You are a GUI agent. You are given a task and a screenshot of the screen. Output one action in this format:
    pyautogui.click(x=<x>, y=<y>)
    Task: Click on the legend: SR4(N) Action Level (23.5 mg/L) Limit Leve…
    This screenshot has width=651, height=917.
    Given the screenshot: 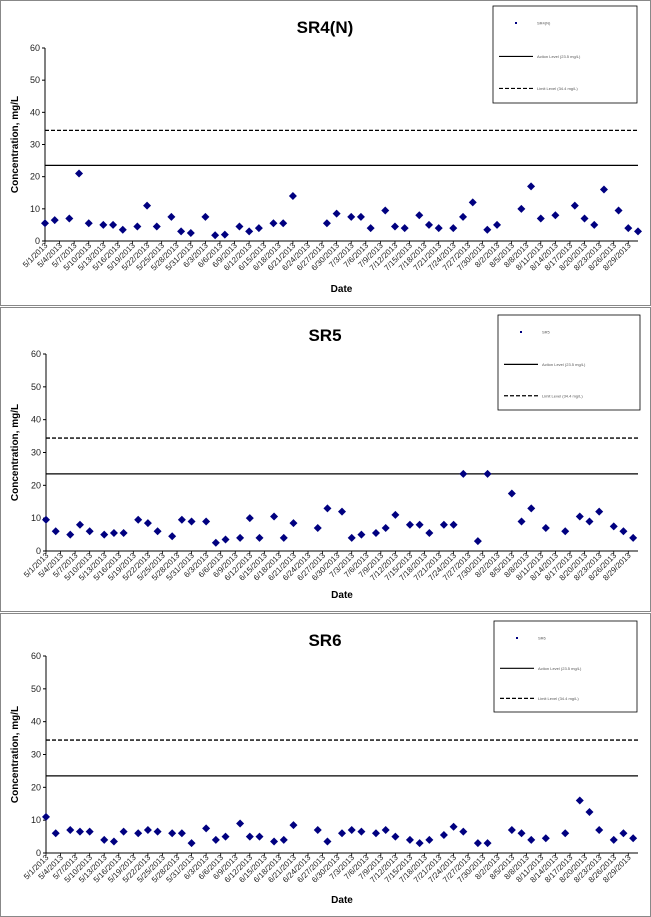 What is the action you would take?
    pyautogui.click(x=565, y=54)
    